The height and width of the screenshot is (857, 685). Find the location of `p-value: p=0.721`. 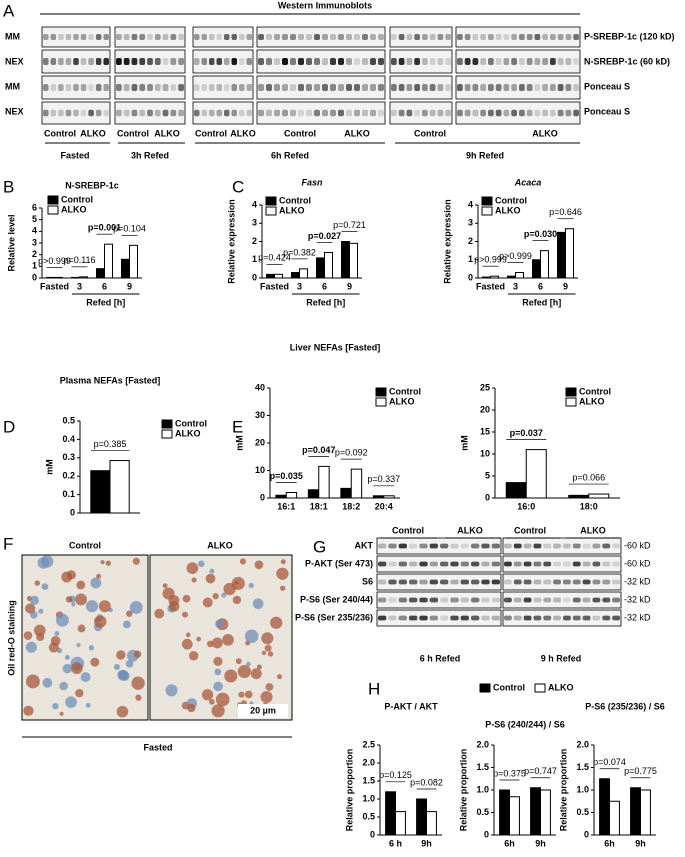

p-value: p=0.721 is located at coordinates (349, 225).